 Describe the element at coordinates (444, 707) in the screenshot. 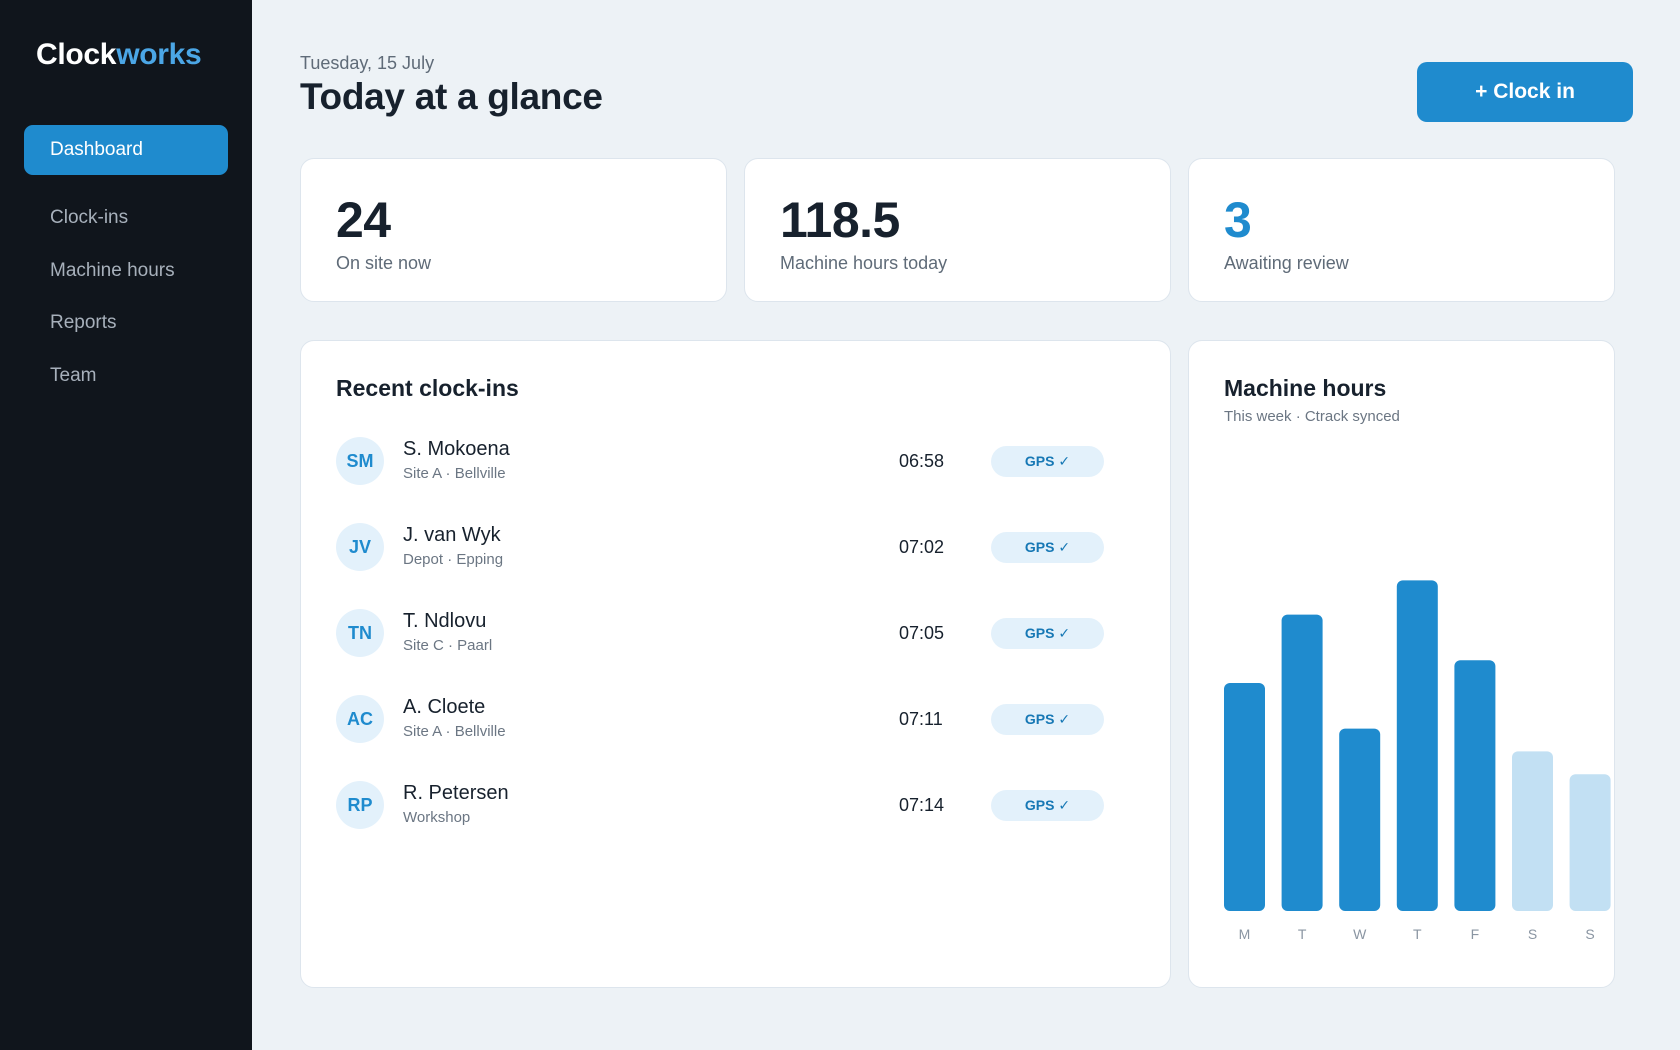

I see `person-name: A. Cloete` at that location.